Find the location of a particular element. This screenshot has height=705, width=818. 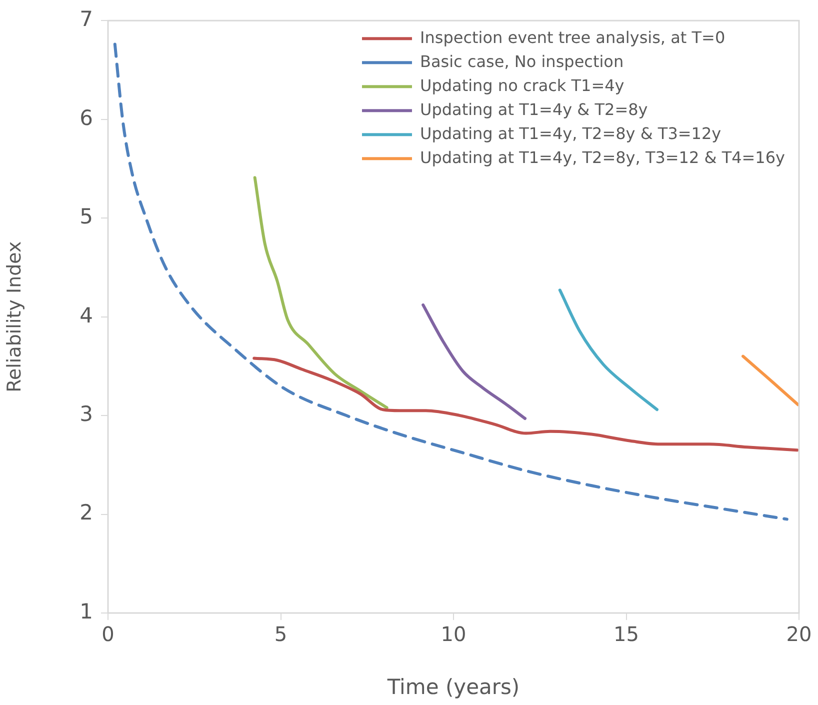

y-tick-label: 7 is located at coordinates (86, 19).